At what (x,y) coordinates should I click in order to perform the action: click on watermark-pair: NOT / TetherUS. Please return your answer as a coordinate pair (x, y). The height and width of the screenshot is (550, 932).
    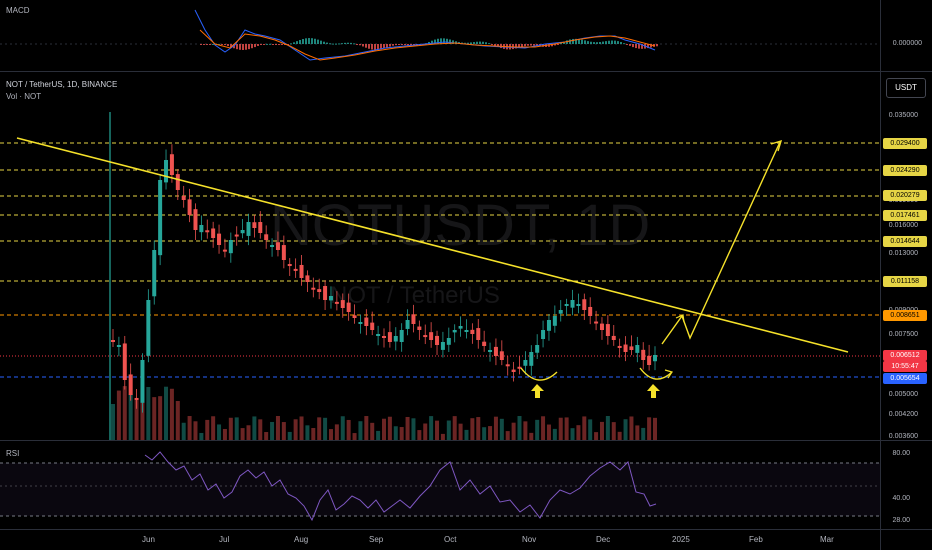
    Looking at the image, I should click on (415, 295).